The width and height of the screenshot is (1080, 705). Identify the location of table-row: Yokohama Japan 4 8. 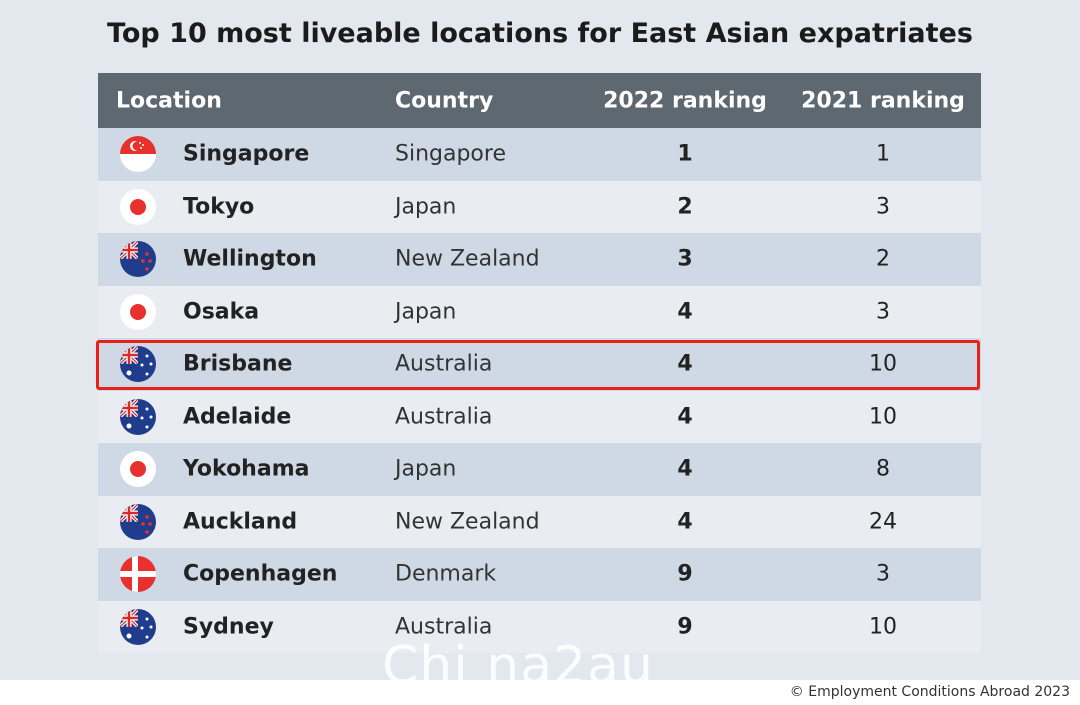
(539, 469).